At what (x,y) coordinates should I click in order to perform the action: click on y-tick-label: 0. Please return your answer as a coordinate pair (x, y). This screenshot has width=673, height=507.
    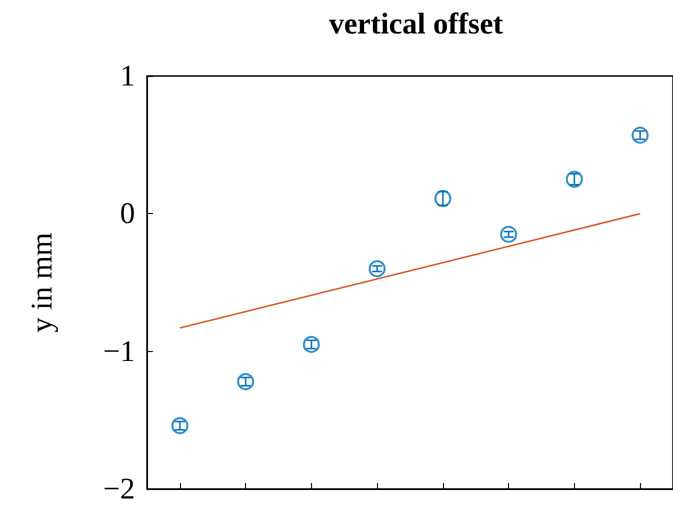
    Looking at the image, I should click on (127, 213).